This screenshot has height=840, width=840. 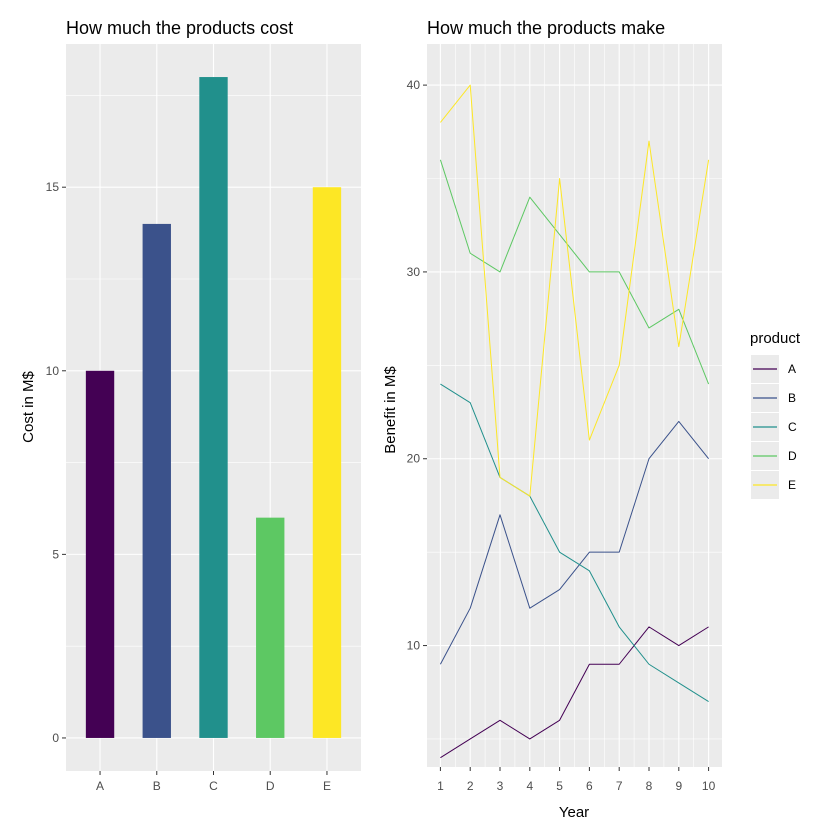 What do you see at coordinates (440, 786) in the screenshot?
I see `benefit-x-tick-label: 1` at bounding box center [440, 786].